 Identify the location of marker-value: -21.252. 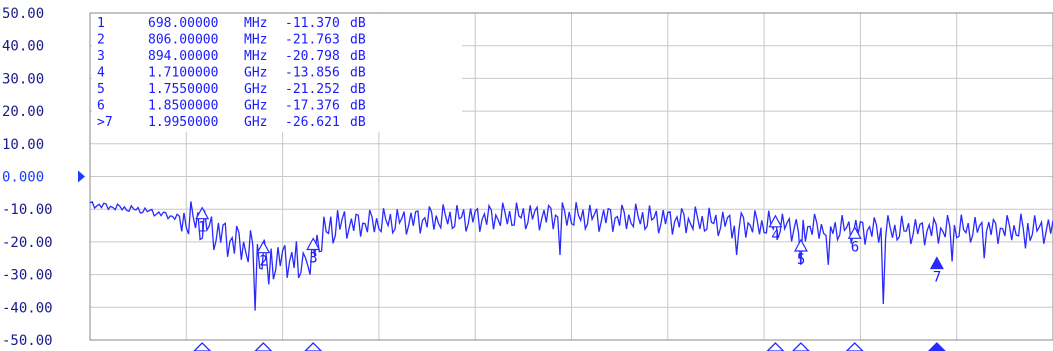
(312, 89).